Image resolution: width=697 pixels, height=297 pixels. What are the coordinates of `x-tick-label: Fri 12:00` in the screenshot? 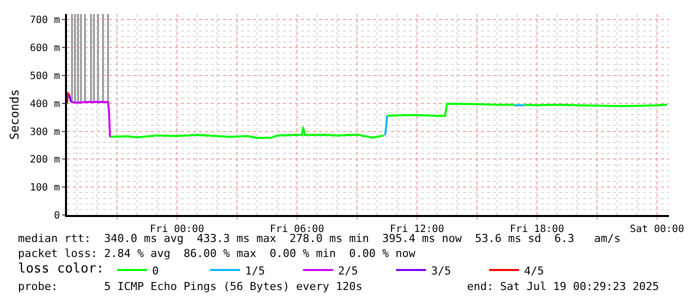 It's located at (417, 229).